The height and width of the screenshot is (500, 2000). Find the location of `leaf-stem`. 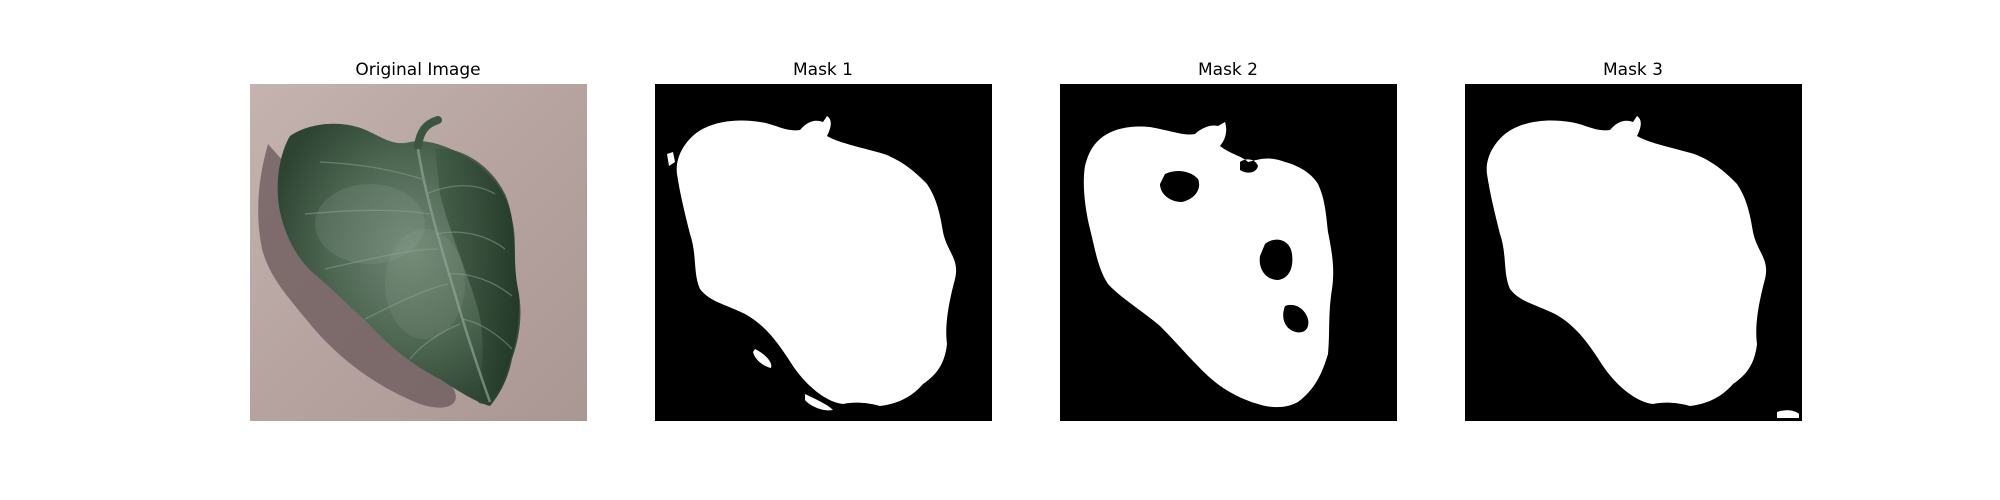

leaf-stem is located at coordinates (428, 133).